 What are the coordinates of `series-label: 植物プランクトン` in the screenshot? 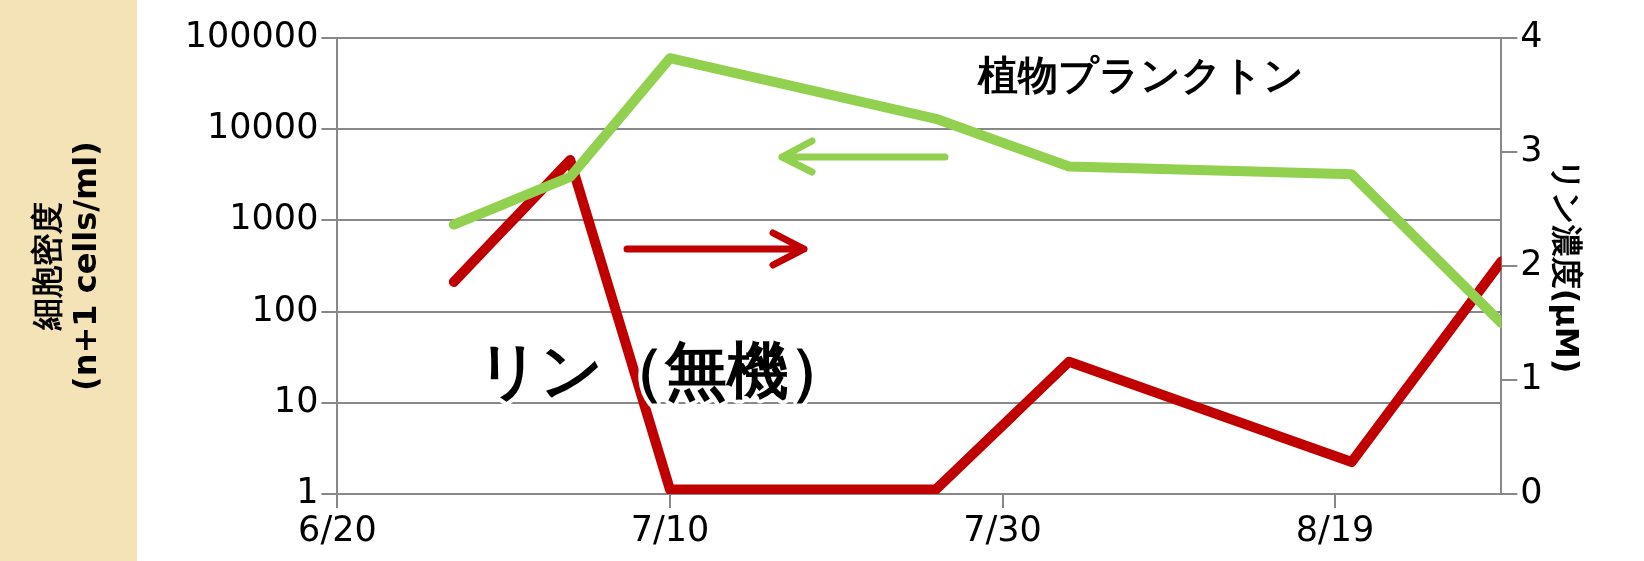 It's located at (1140, 75).